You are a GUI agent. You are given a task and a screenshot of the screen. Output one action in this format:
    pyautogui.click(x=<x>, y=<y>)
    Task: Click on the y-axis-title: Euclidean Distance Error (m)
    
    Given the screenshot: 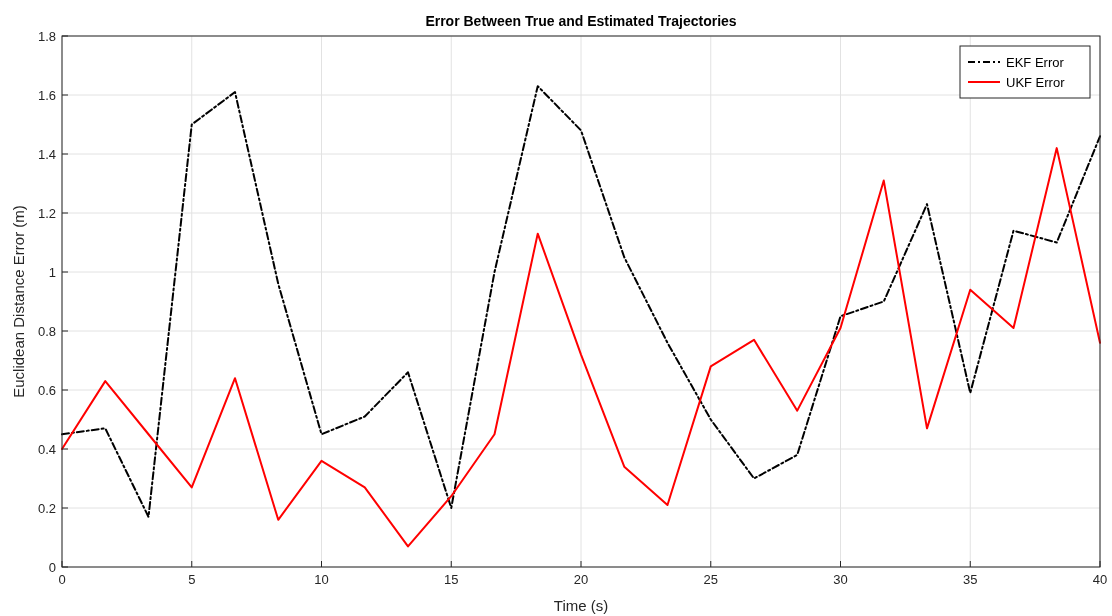 What is the action you would take?
    pyautogui.click(x=18, y=301)
    